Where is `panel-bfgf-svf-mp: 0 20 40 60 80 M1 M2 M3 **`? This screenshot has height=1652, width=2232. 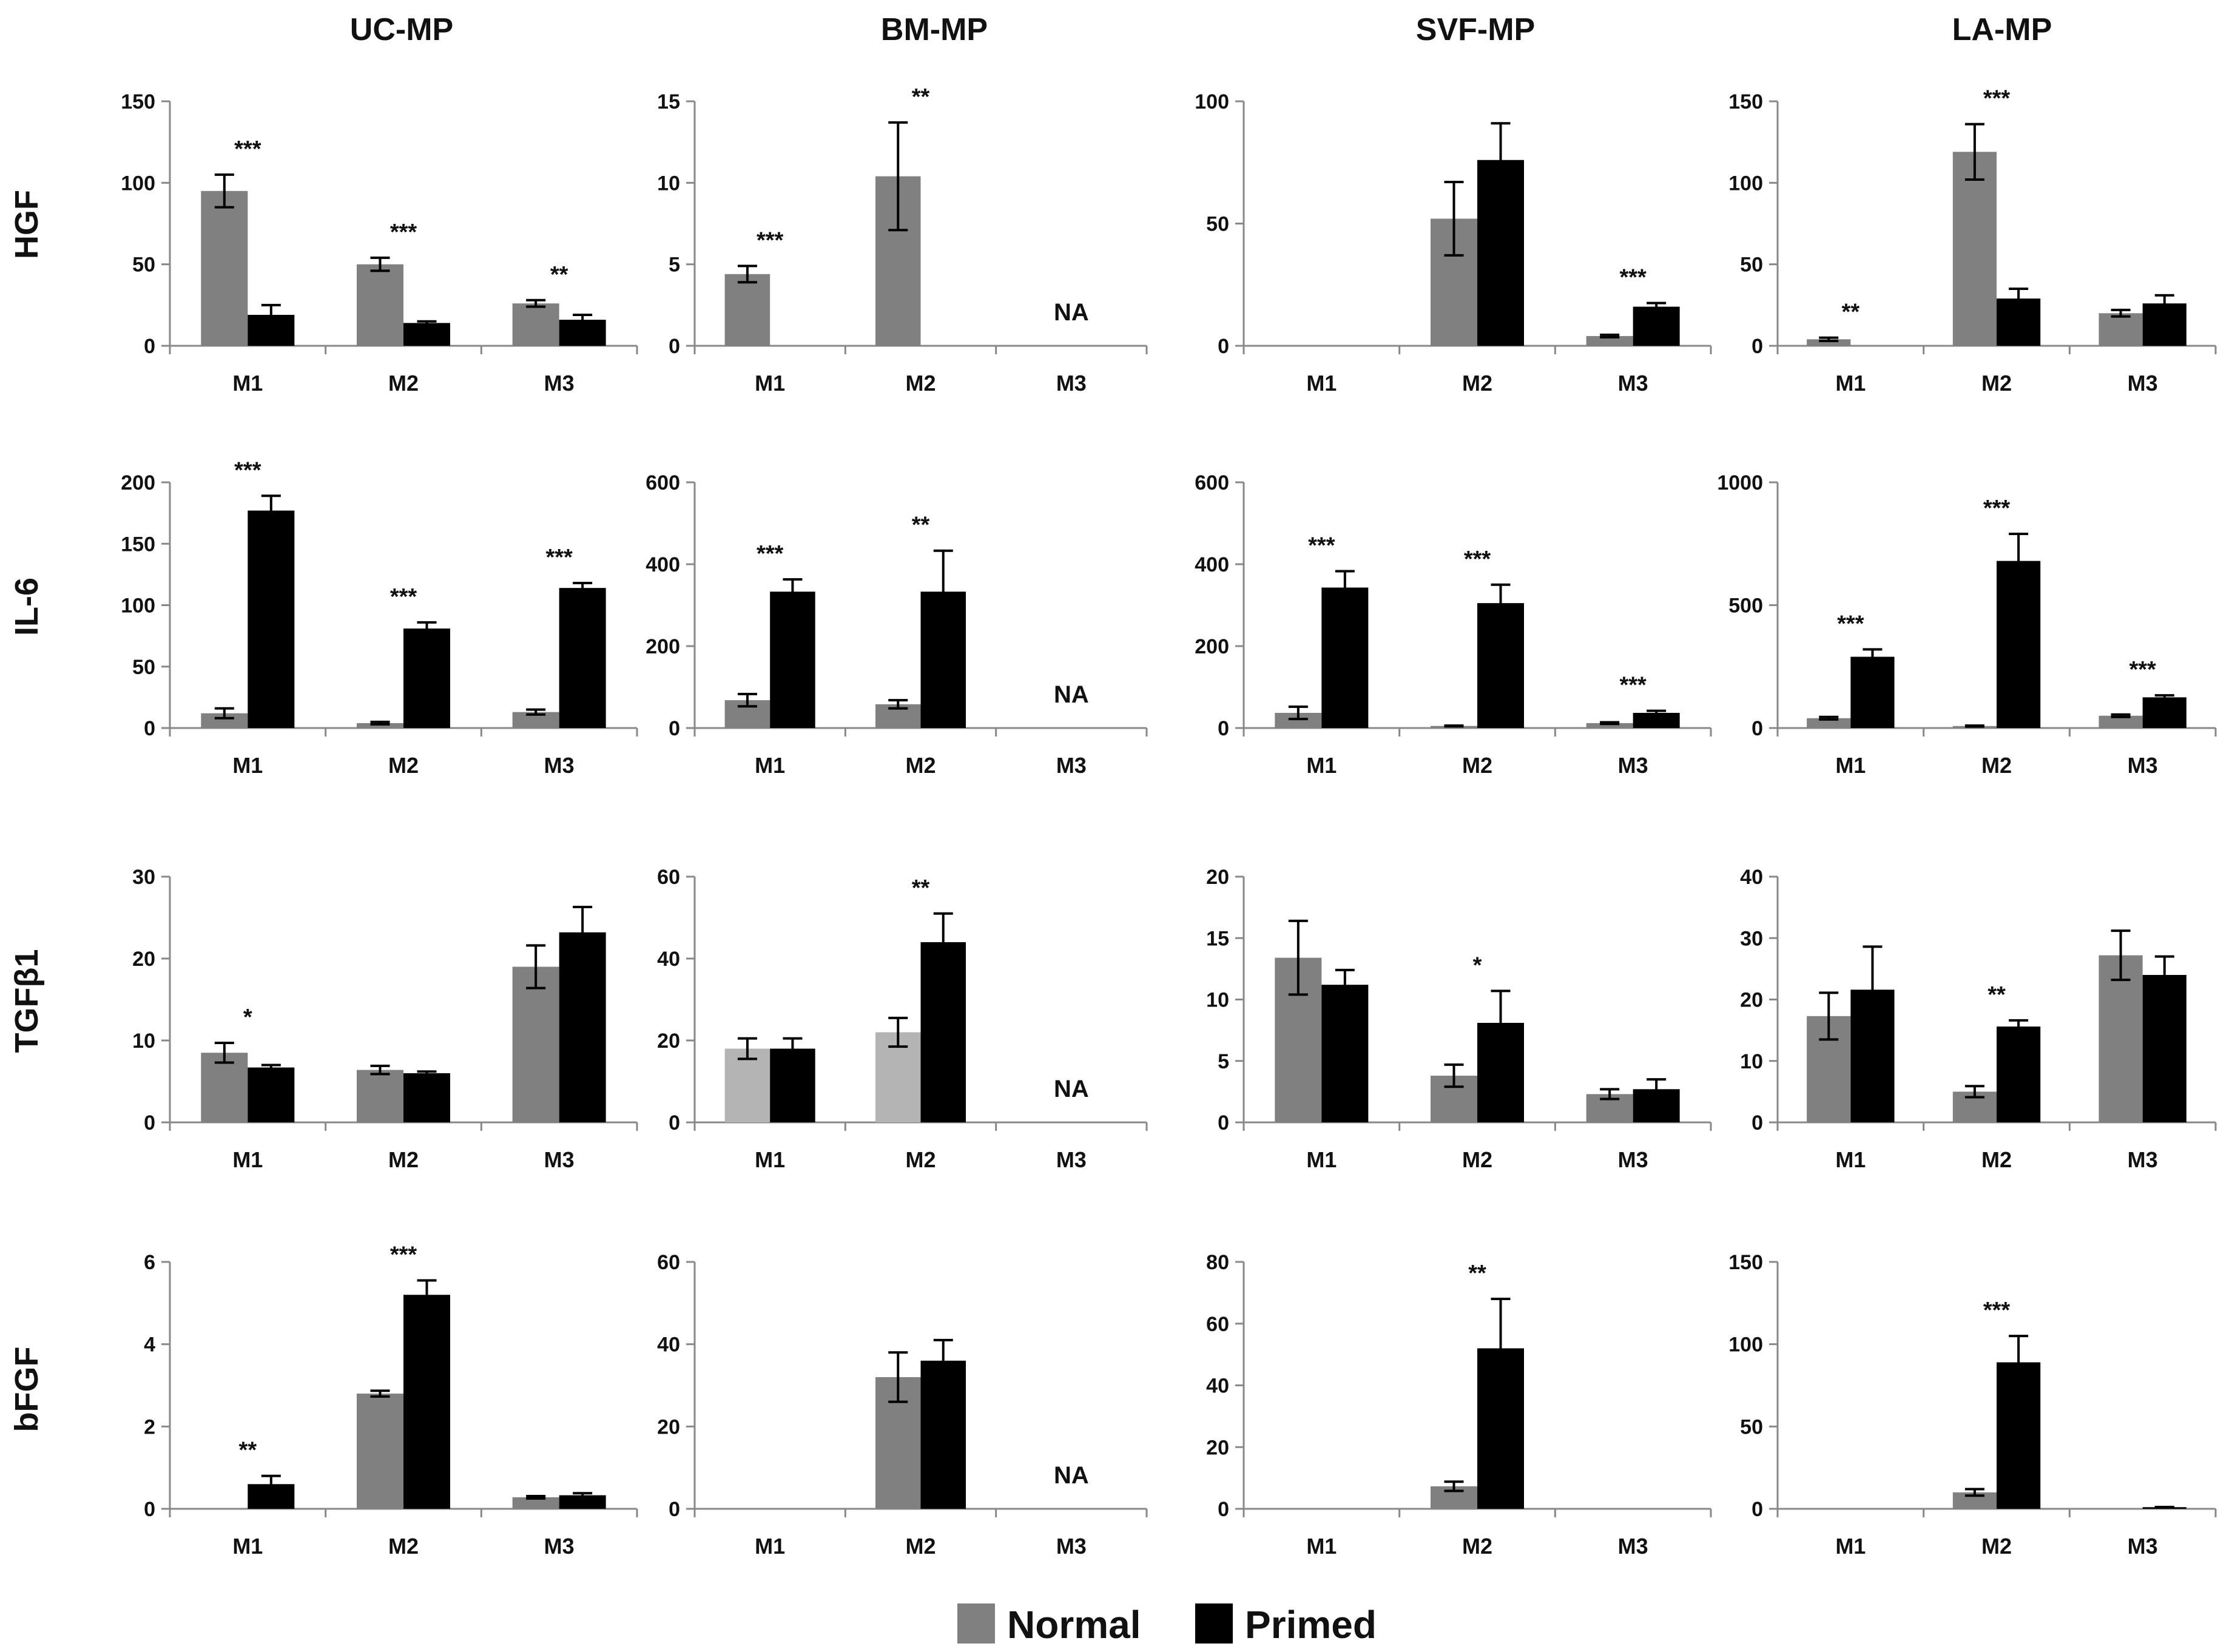 panel-bfgf-svf-mp: 0 20 40 60 80 M1 M2 M3 ** is located at coordinates (1459, 1405).